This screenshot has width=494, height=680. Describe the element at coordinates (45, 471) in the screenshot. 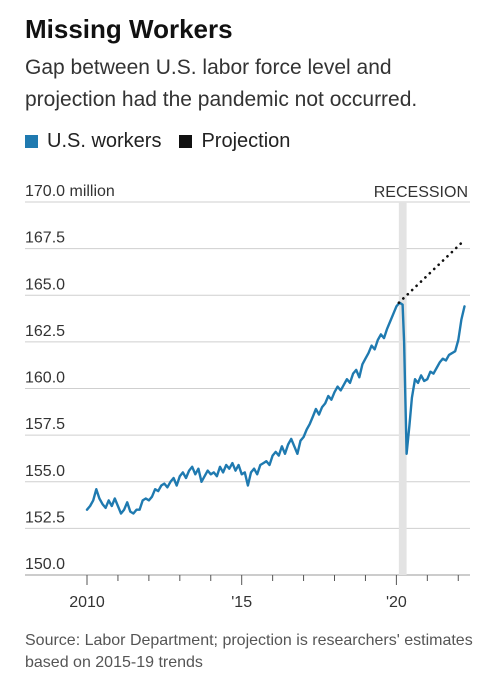

I see `y-tick-label: 155.0` at that location.